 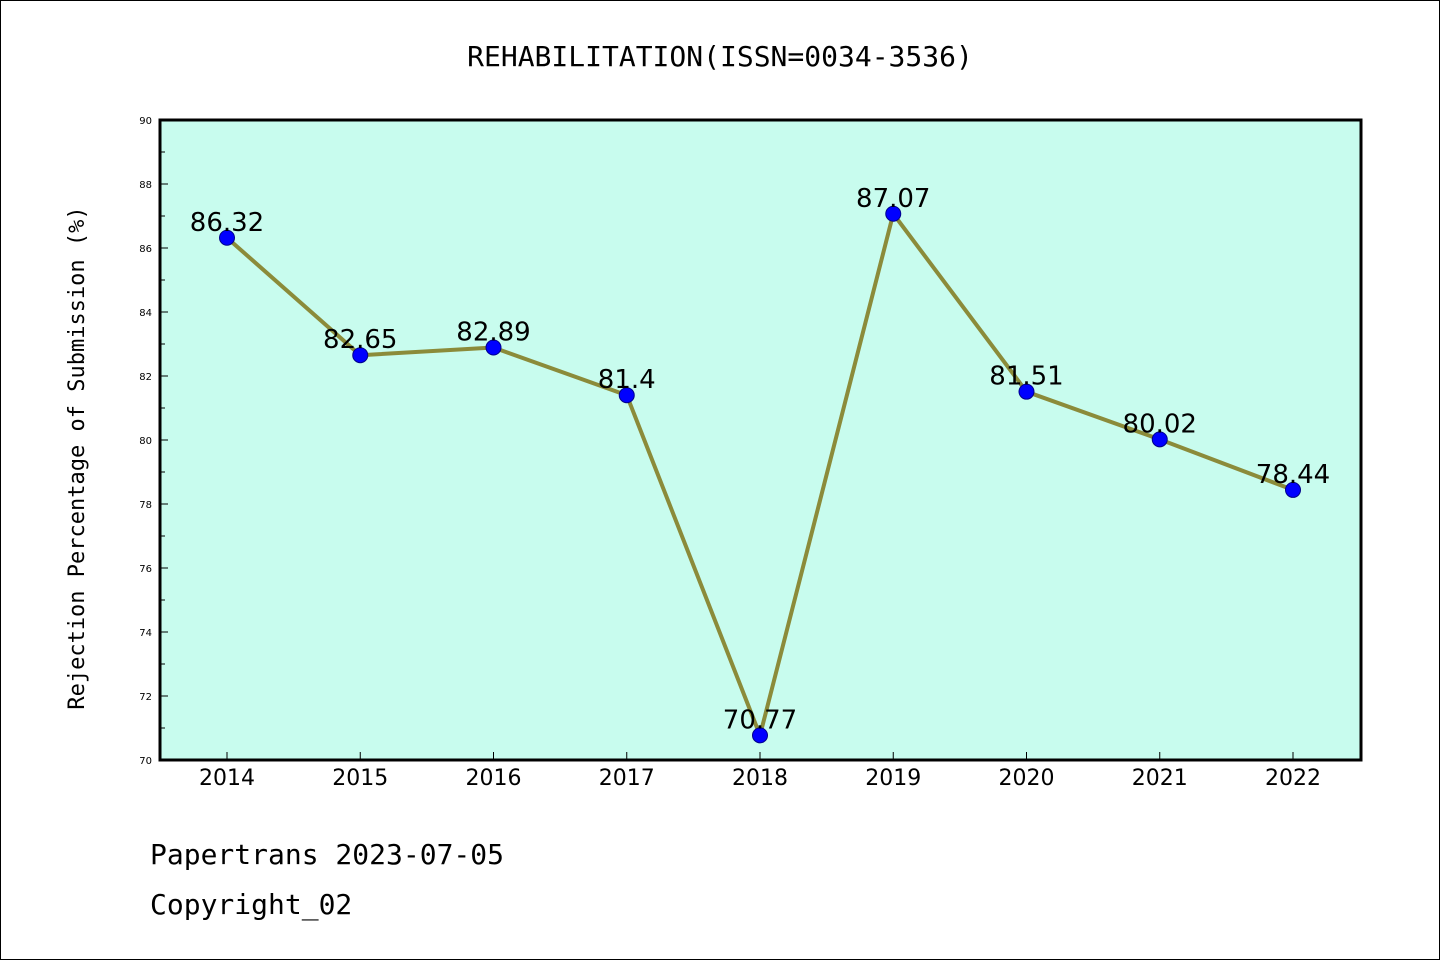 What do you see at coordinates (227, 778) in the screenshot?
I see `x-tick-label: 2014` at bounding box center [227, 778].